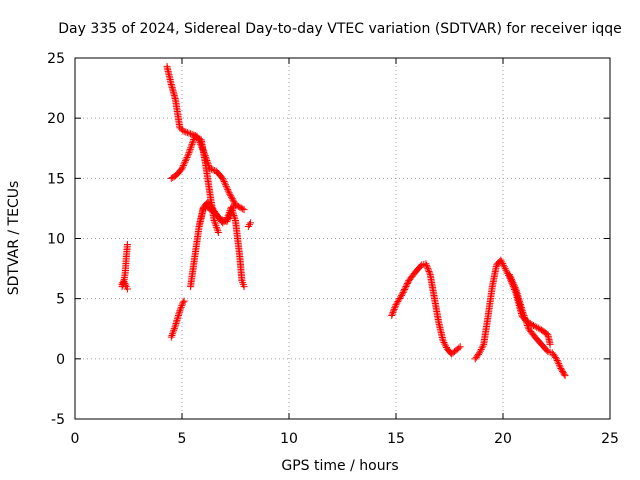 The width and height of the screenshot is (640, 480). I want to click on y-axis-label: SDTVAR / TECUs, so click(14, 238).